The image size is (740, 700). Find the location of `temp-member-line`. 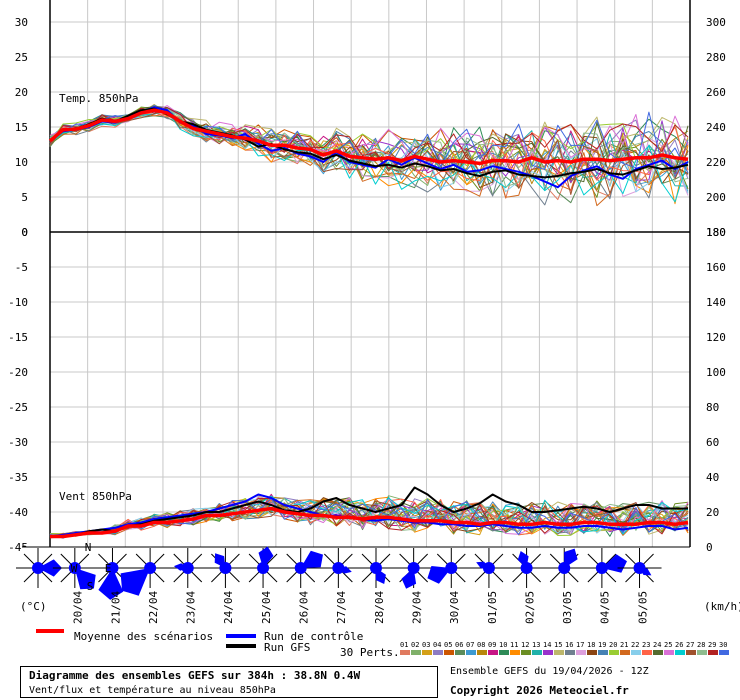

temp-member-line is located at coordinates (369, 152).